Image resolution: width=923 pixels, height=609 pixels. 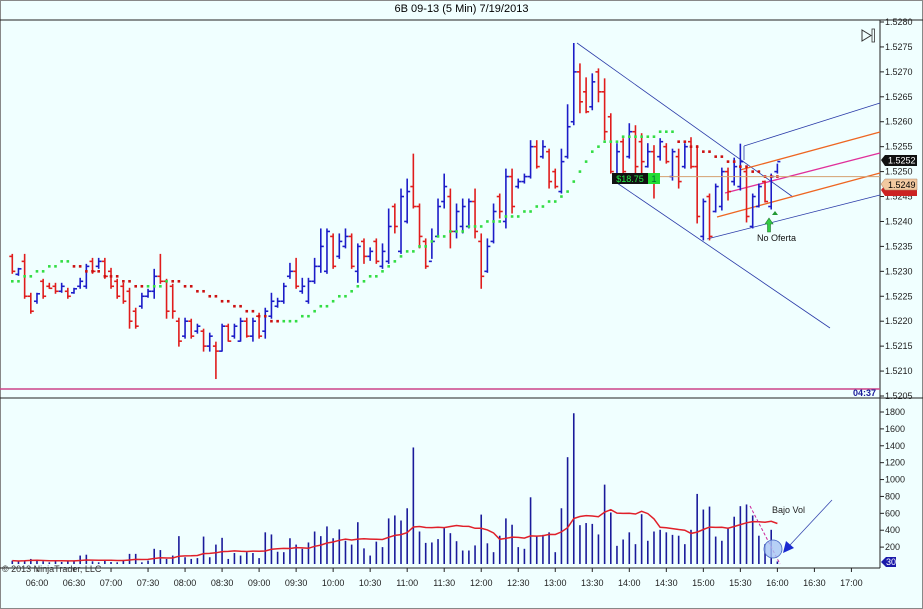 What do you see at coordinates (296, 583) in the screenshot?
I see `time-tick-label: 09:30` at bounding box center [296, 583].